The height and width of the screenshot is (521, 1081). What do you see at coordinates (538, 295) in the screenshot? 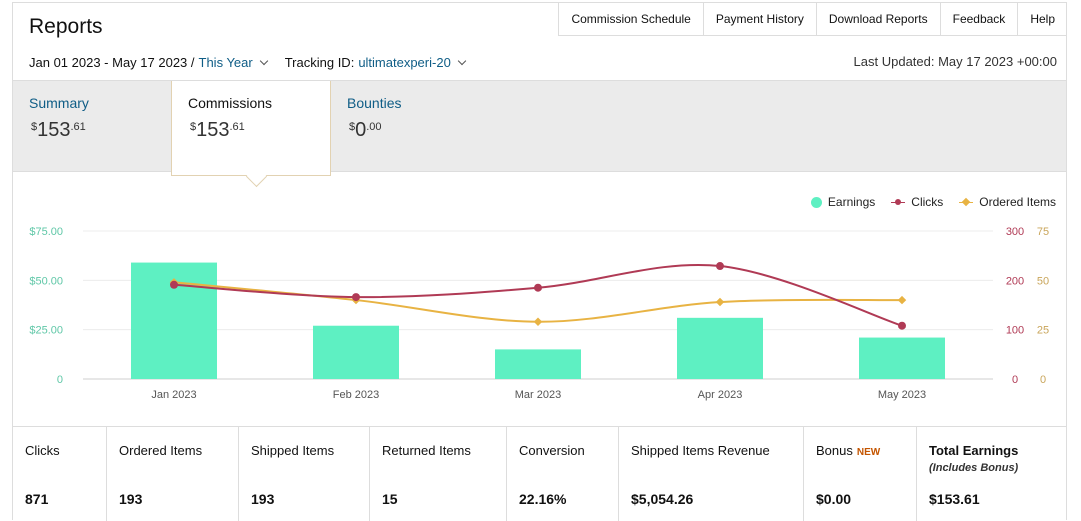
I see `clicks-line` at bounding box center [538, 295].